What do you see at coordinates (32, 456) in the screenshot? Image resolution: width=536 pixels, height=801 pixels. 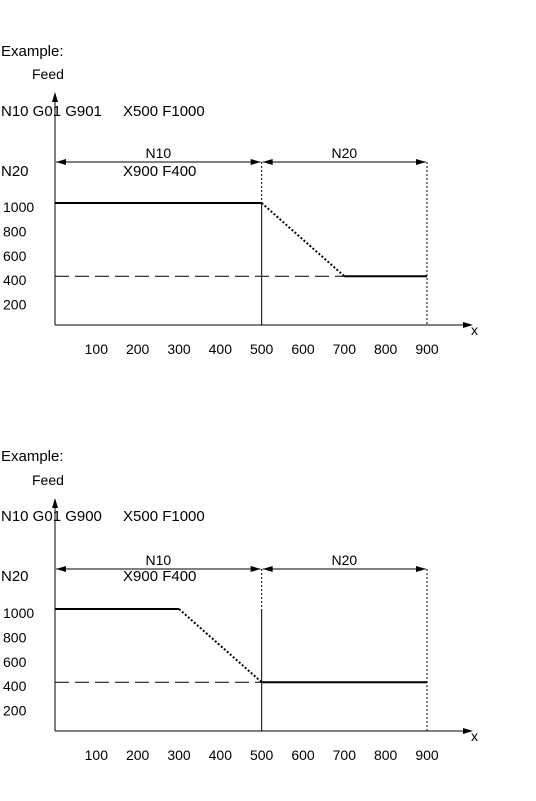 I see `example-2-caption: Example:` at bounding box center [32, 456].